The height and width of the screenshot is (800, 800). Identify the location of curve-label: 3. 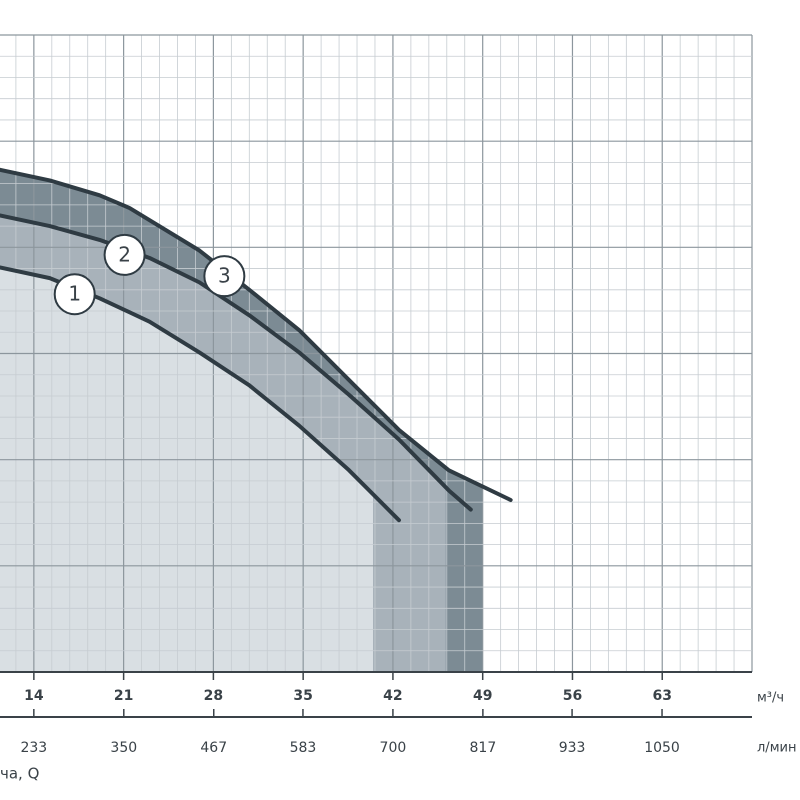
(224, 276).